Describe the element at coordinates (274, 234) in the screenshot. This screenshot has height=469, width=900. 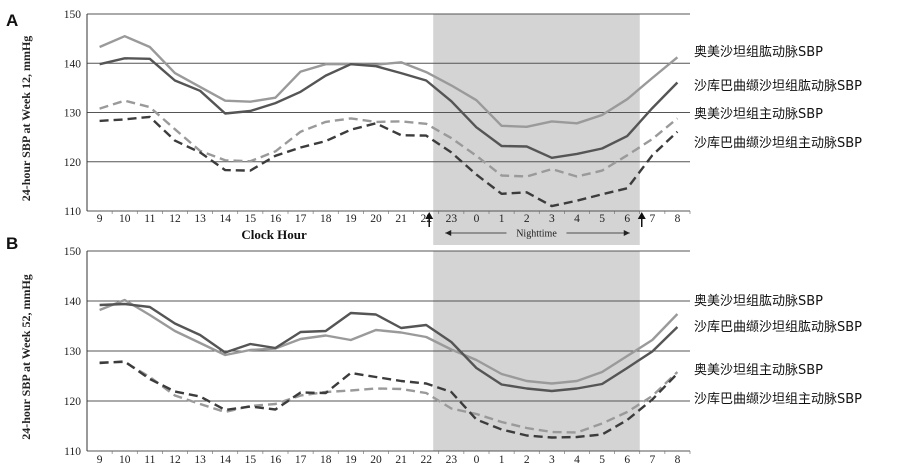
I see `x-axis-title: Clock Hour` at that location.